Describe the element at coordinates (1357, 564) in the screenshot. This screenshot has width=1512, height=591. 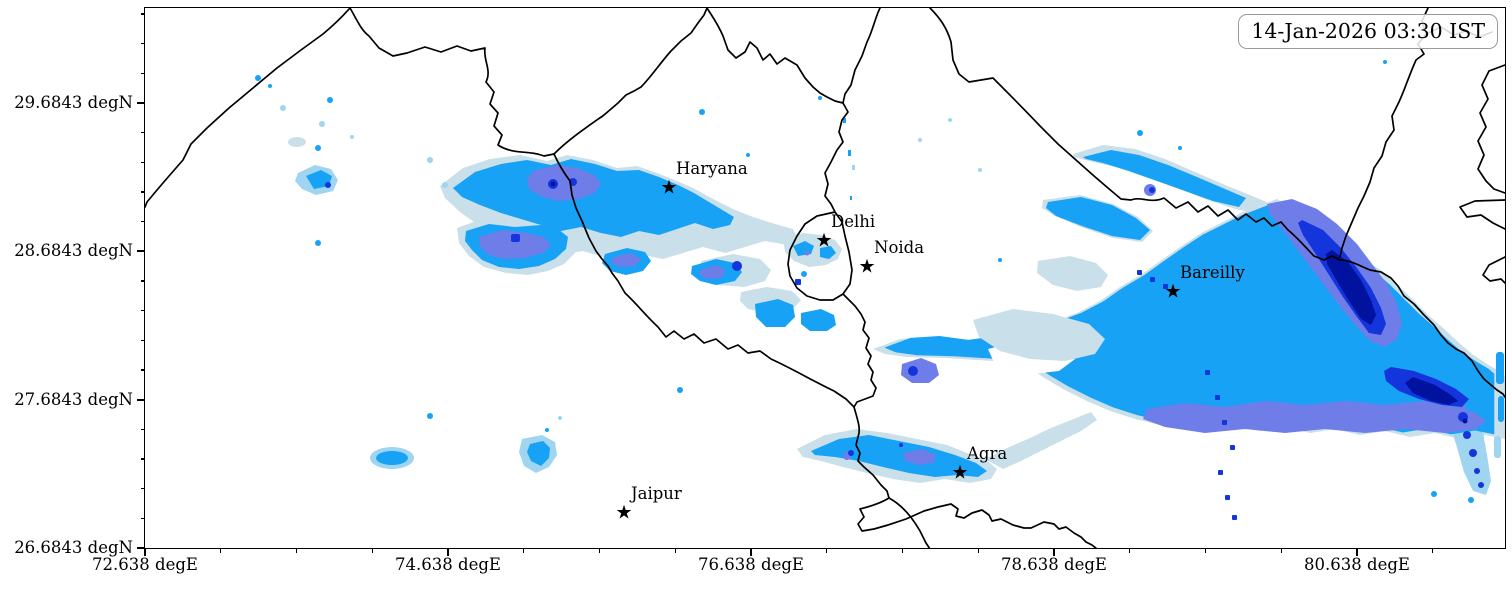
I see `x-tick-label: 80.638 degE` at that location.